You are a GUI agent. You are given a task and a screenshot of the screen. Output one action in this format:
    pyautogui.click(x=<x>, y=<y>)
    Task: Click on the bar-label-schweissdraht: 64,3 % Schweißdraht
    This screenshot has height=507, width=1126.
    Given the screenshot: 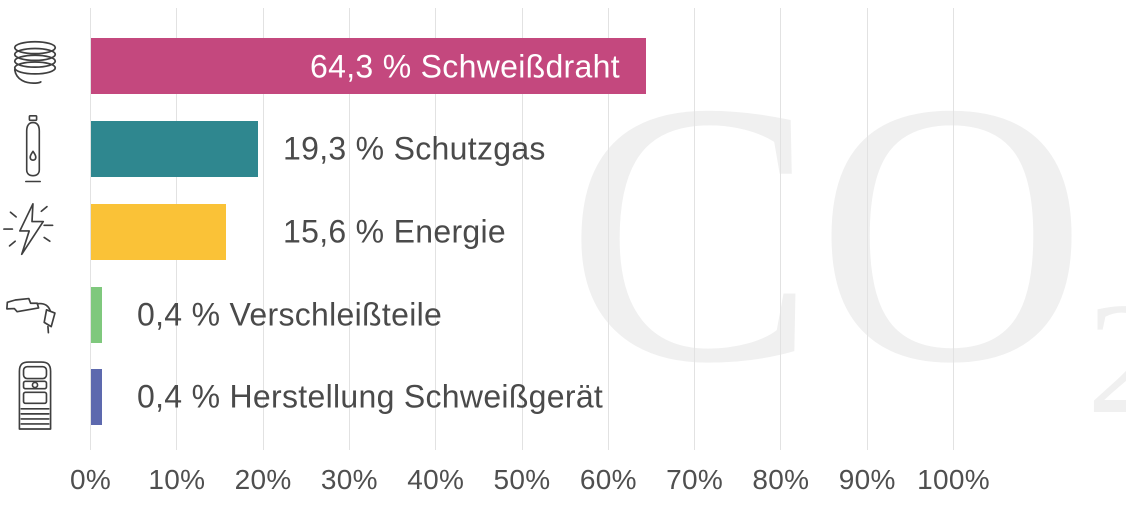 What is the action you would take?
    pyautogui.click(x=465, y=66)
    